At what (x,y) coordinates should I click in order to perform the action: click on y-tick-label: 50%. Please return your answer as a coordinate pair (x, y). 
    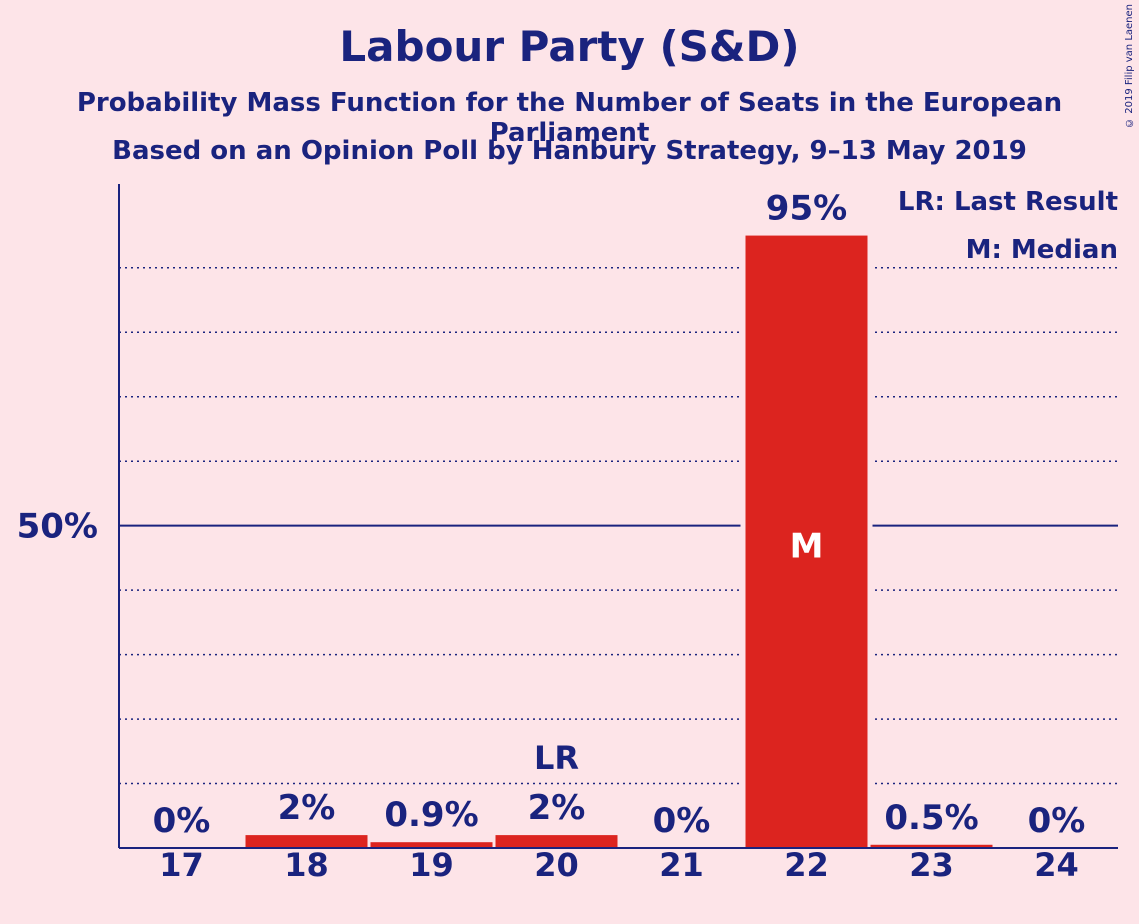
    Looking at the image, I should click on (57, 527).